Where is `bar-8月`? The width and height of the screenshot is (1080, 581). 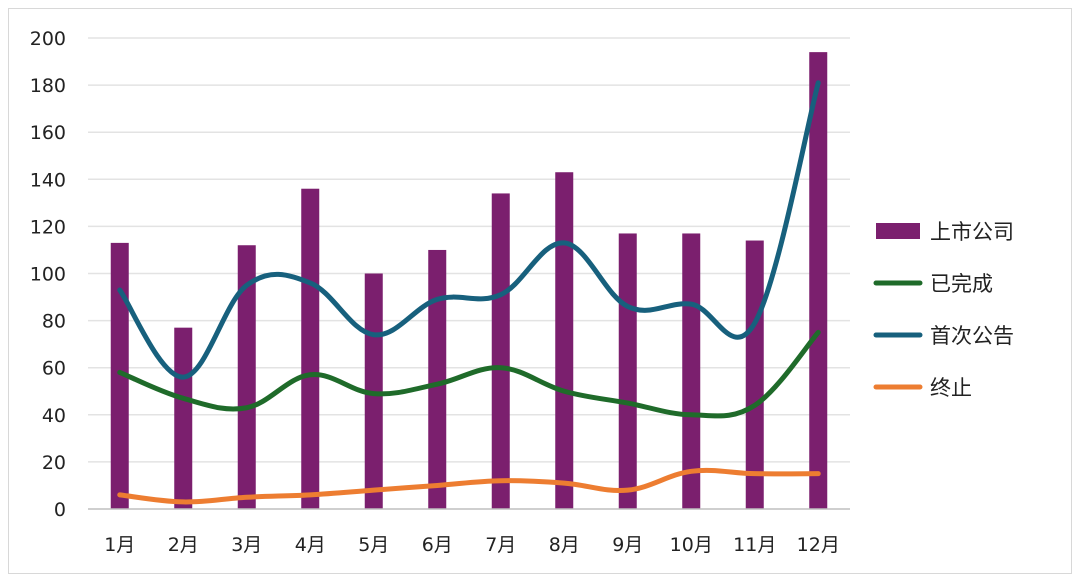
bar-8月 is located at coordinates (564, 341).